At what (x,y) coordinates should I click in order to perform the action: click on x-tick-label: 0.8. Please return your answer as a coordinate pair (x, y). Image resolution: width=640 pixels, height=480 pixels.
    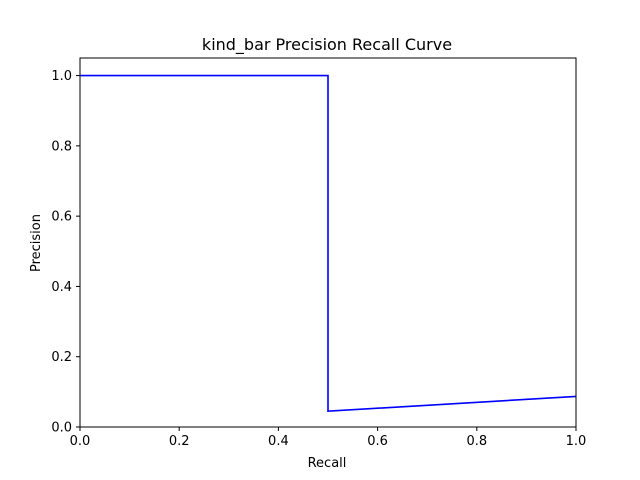
    Looking at the image, I should click on (476, 441).